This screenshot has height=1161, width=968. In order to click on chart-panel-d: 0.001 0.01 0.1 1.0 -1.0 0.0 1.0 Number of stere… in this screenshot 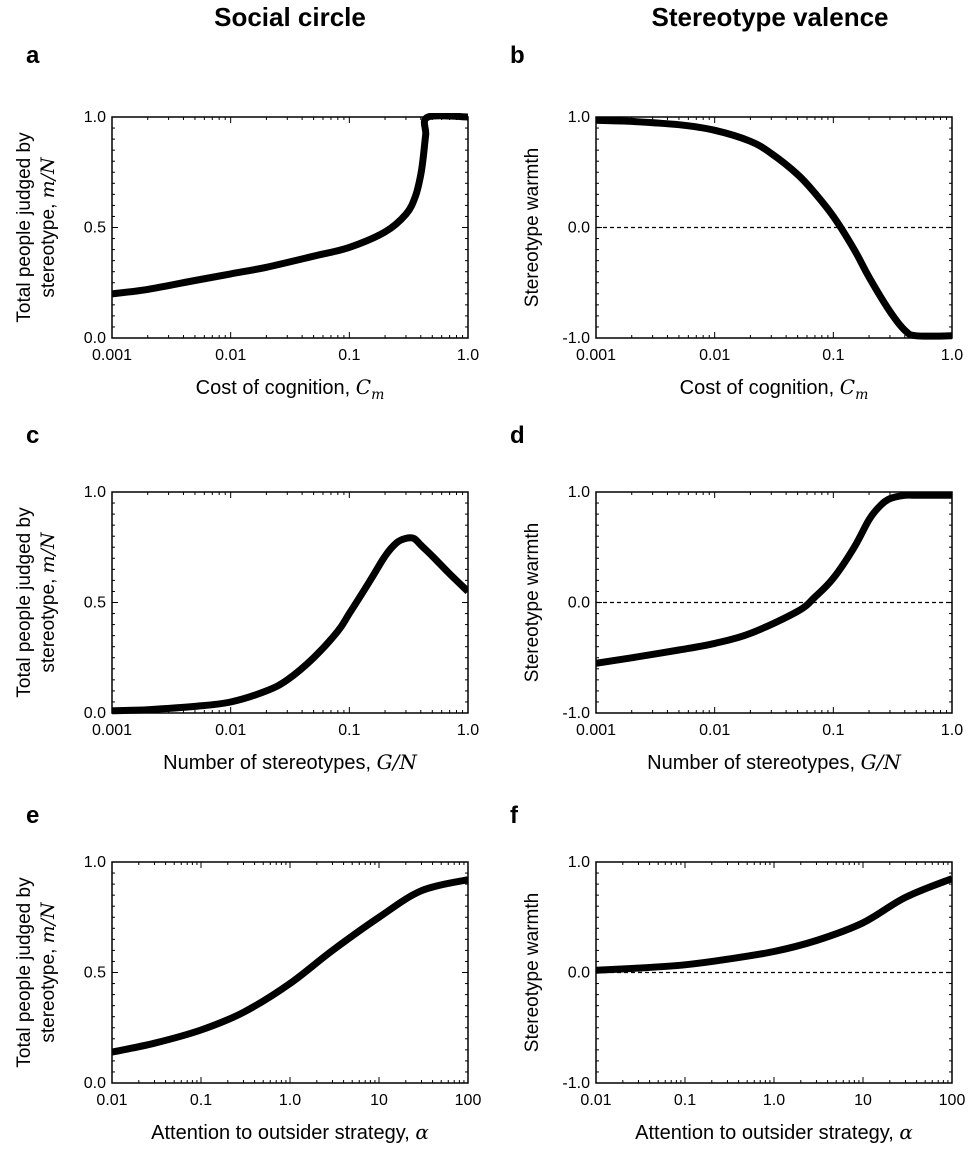, I will do `click(742, 629)`.